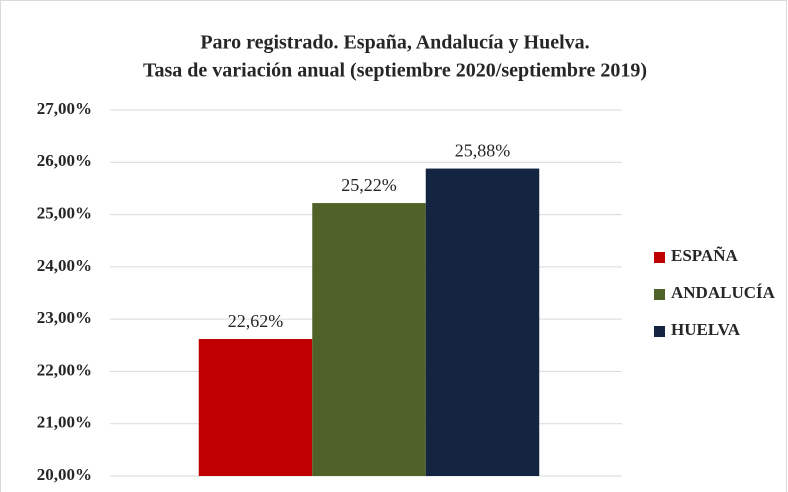  What do you see at coordinates (64, 212) in the screenshot?
I see `y-tick-label: 25,00%` at bounding box center [64, 212].